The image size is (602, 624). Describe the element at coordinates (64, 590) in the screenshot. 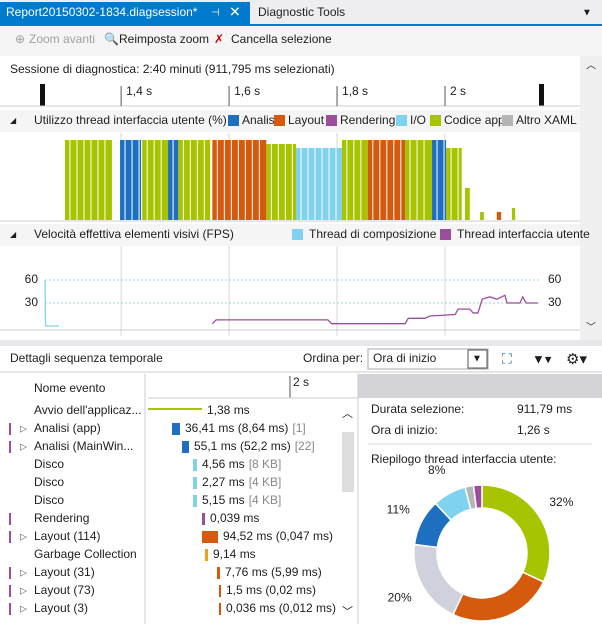

I see `event-name: Layout (73)` at that location.